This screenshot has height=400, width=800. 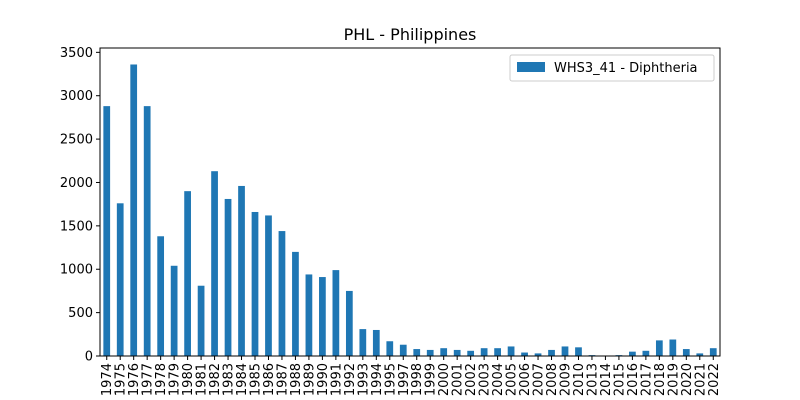 I want to click on bar-2010, so click(x=578, y=351).